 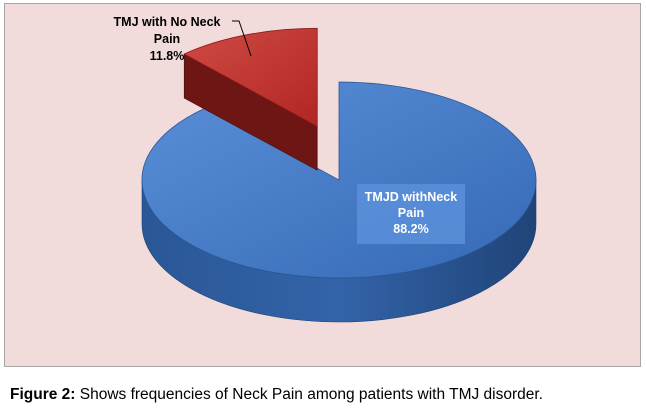 I want to click on data-label-neck-pain-line2: Pain, so click(x=411, y=213).